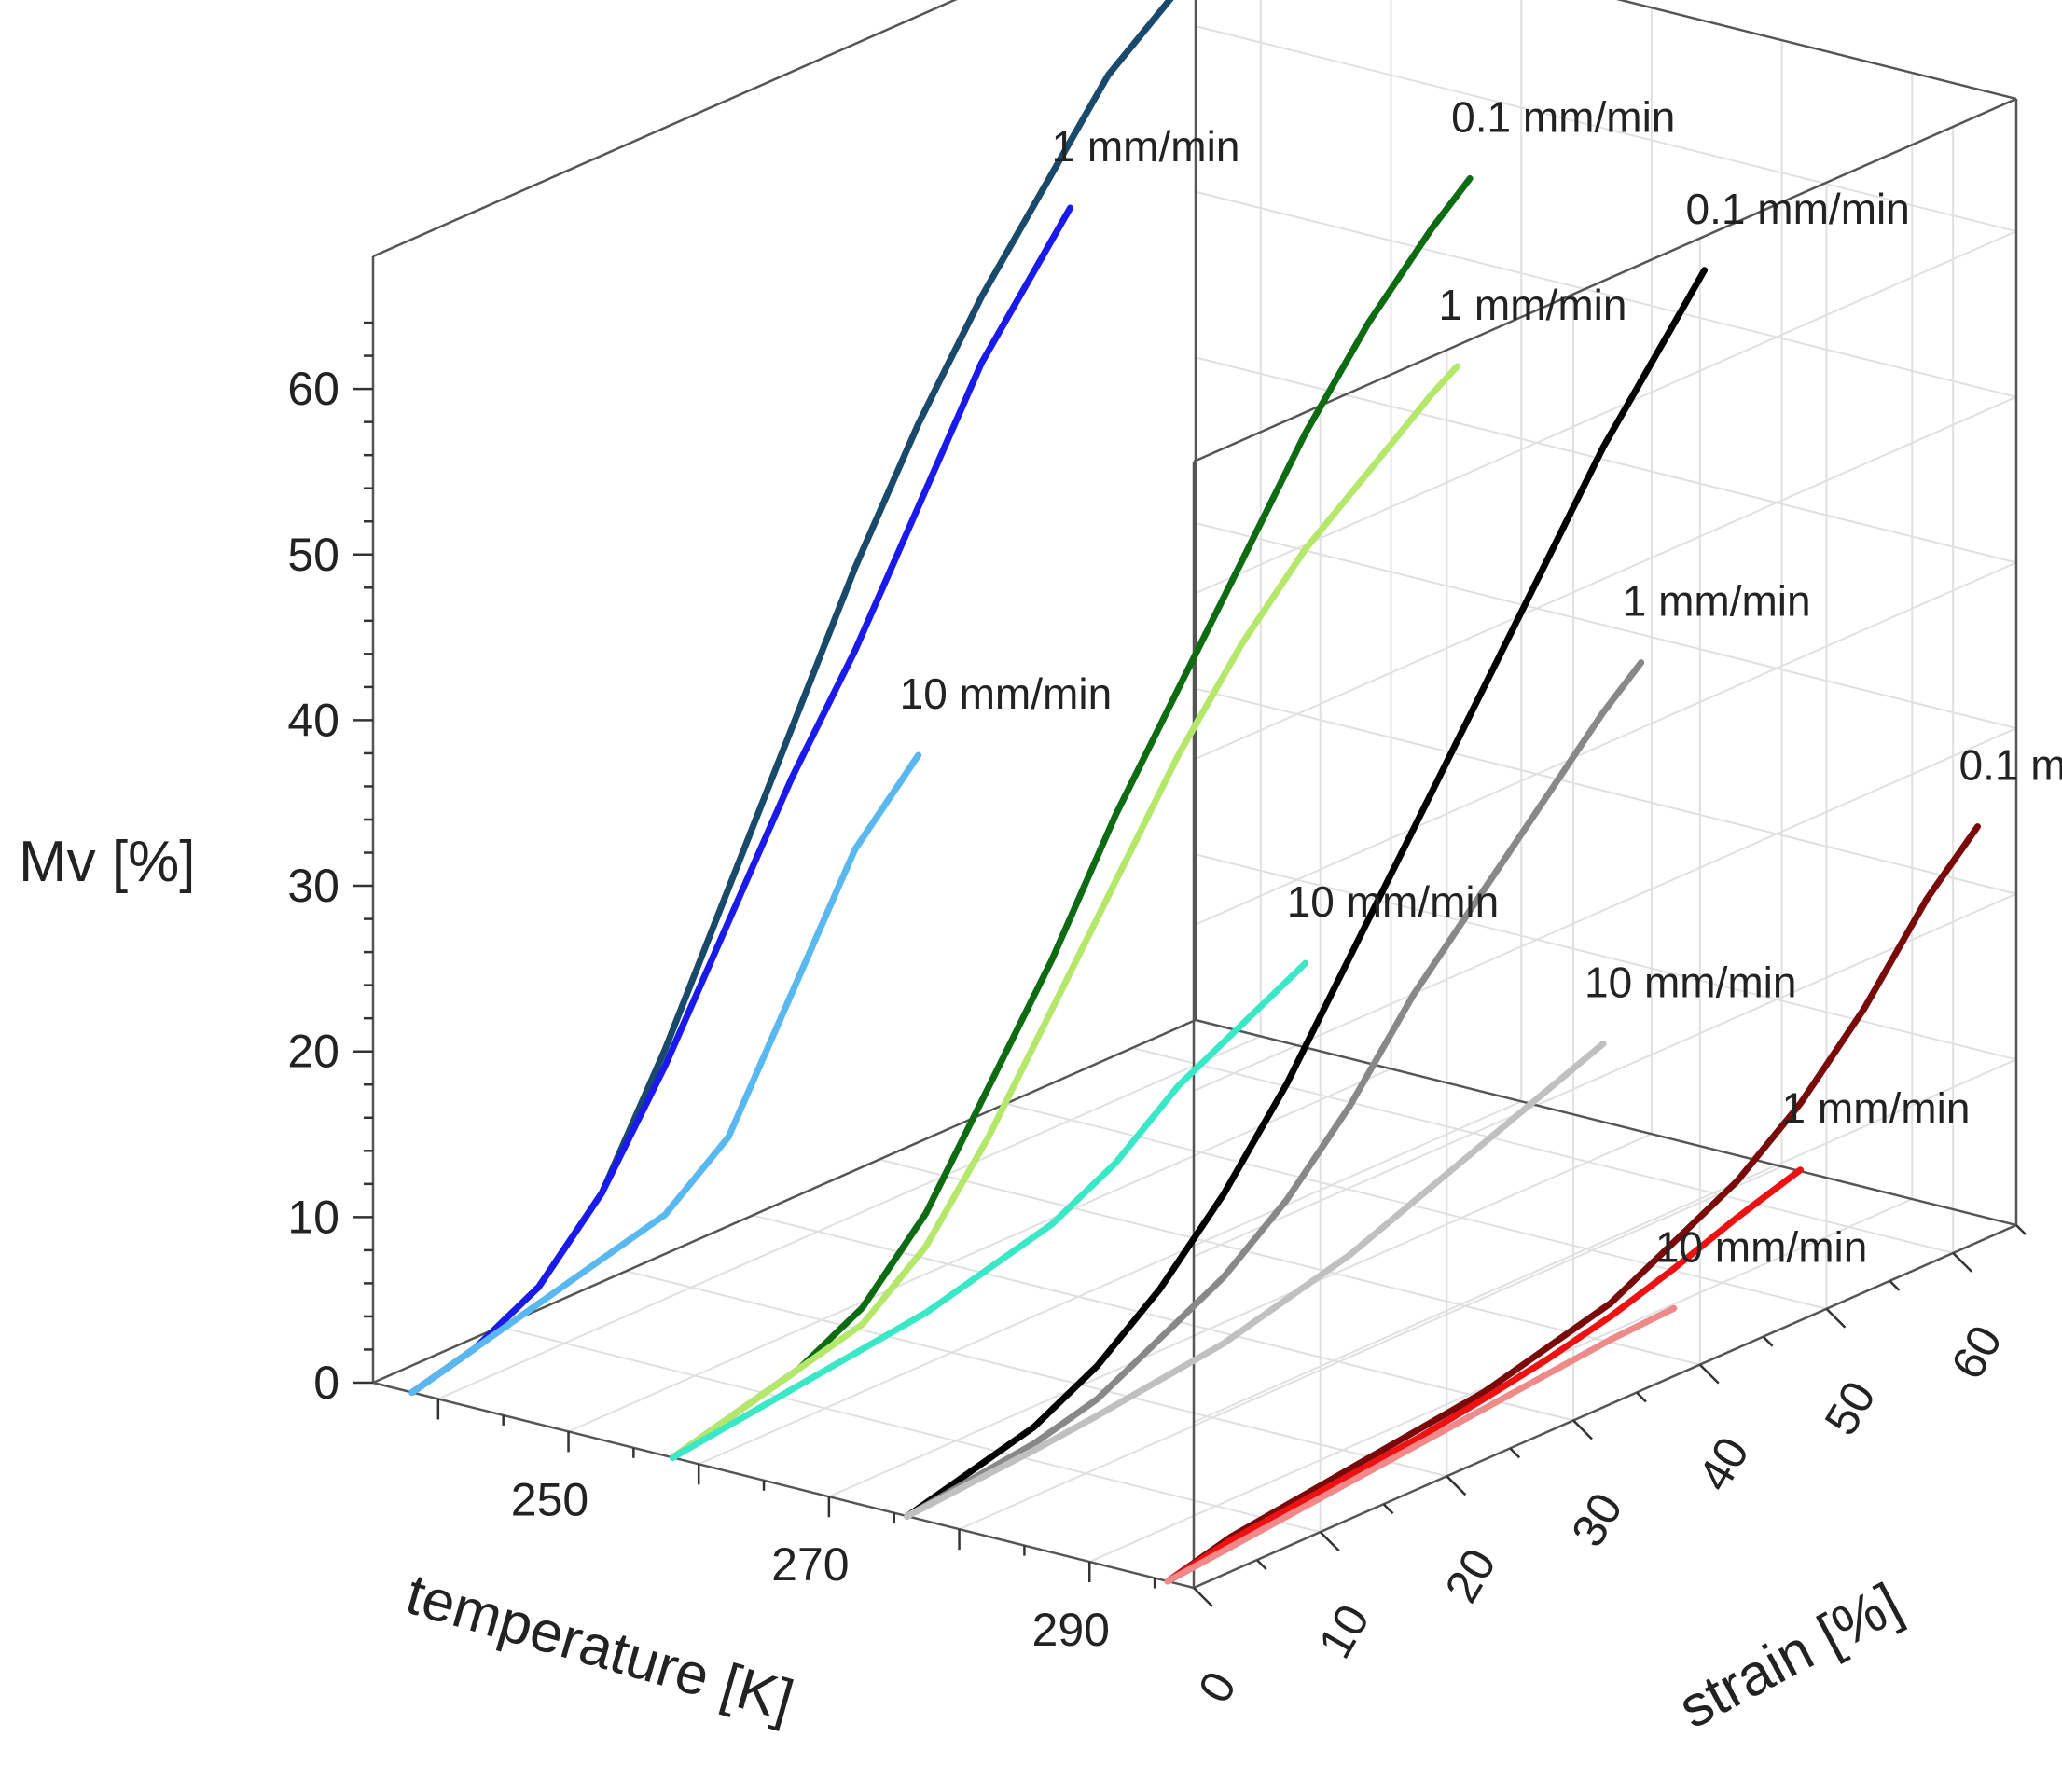  Describe the element at coordinates (1690, 982) in the screenshot. I see `series-label-9: 10 mm/min` at that location.